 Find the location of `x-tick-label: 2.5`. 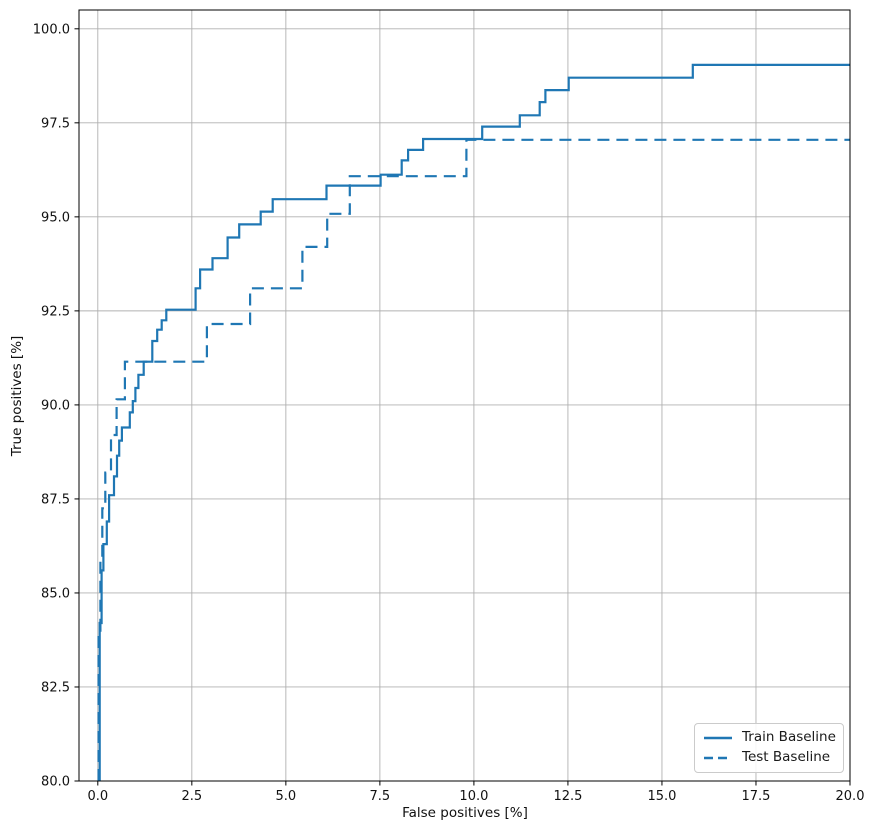

x-tick-label: 2.5 is located at coordinates (191, 796).